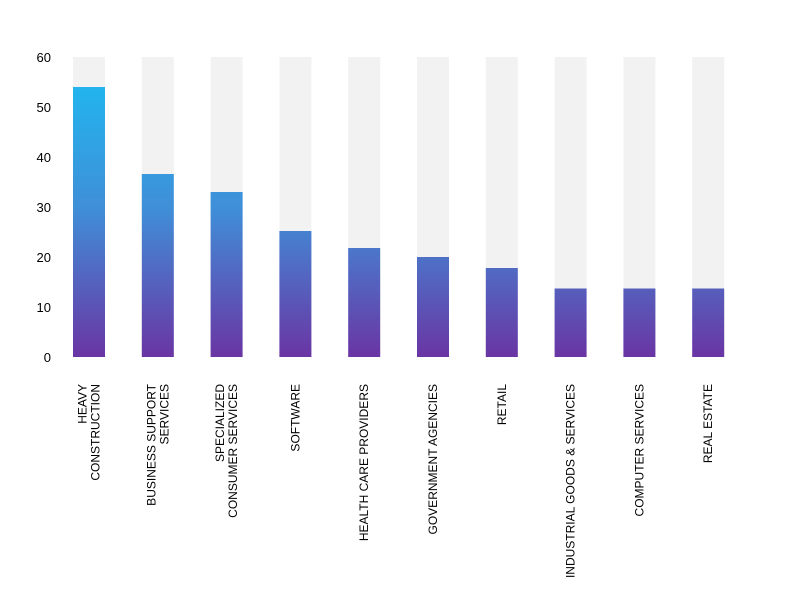 Image resolution: width=787 pixels, height=602 pixels. What do you see at coordinates (47, 357) in the screenshot?
I see `y-tick-label: 0` at bounding box center [47, 357].